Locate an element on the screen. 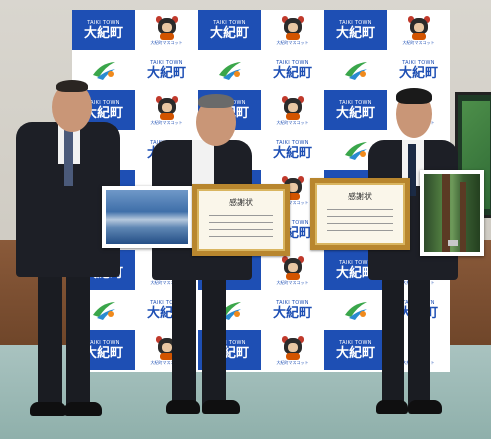  certificate-frame-left: 感謝状 is located at coordinates (241, 220).